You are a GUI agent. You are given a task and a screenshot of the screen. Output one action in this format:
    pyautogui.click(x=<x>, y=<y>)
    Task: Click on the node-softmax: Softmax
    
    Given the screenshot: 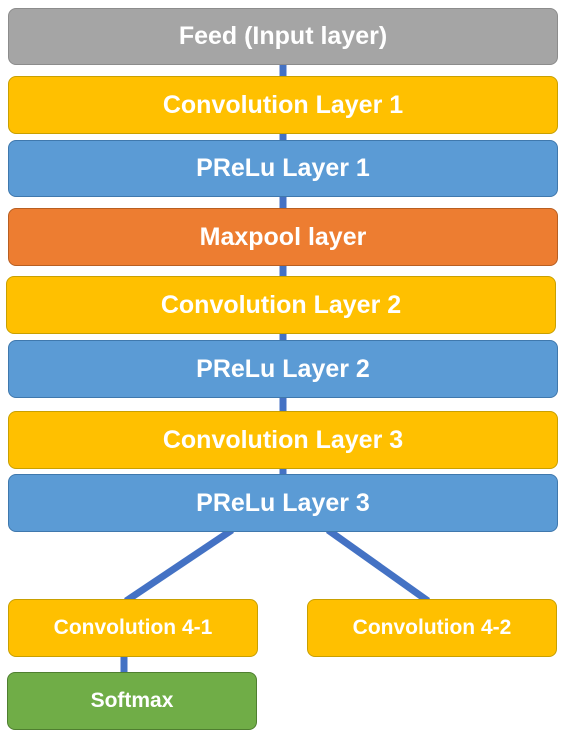 What is the action you would take?
    pyautogui.click(x=132, y=701)
    